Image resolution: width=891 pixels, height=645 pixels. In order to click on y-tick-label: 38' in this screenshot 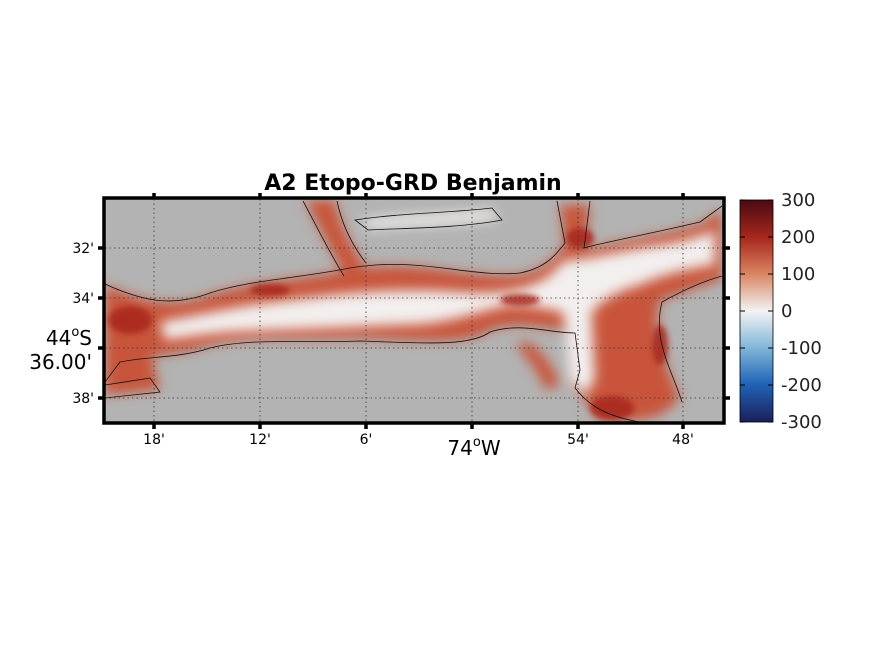, I will do `click(83, 399)`.